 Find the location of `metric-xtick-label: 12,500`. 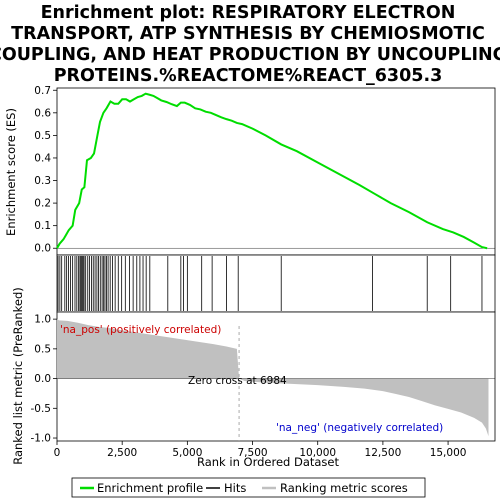

metric-xtick-label: 12,500 is located at coordinates (383, 453).